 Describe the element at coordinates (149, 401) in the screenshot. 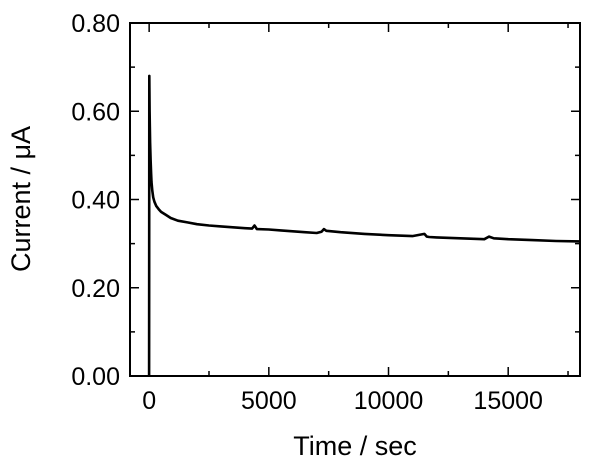

I see `x-tick-label: 0` at that location.